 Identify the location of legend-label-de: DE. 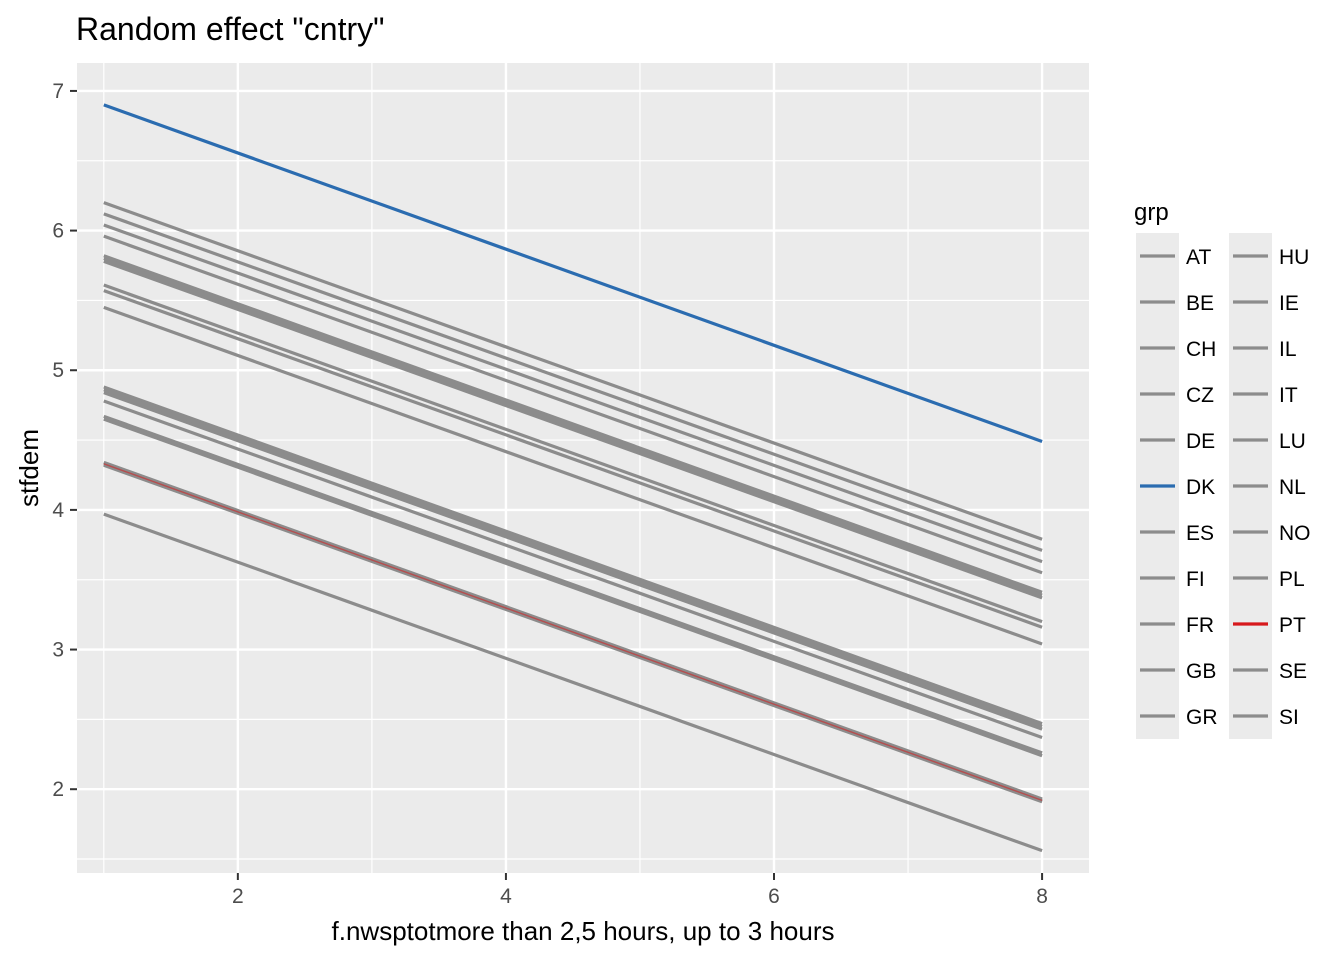
(1200, 441).